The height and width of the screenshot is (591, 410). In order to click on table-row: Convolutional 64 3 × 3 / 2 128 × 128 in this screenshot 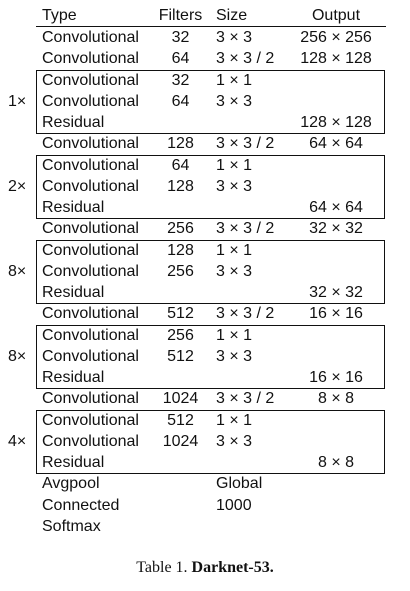, I will do `click(205, 58)`.